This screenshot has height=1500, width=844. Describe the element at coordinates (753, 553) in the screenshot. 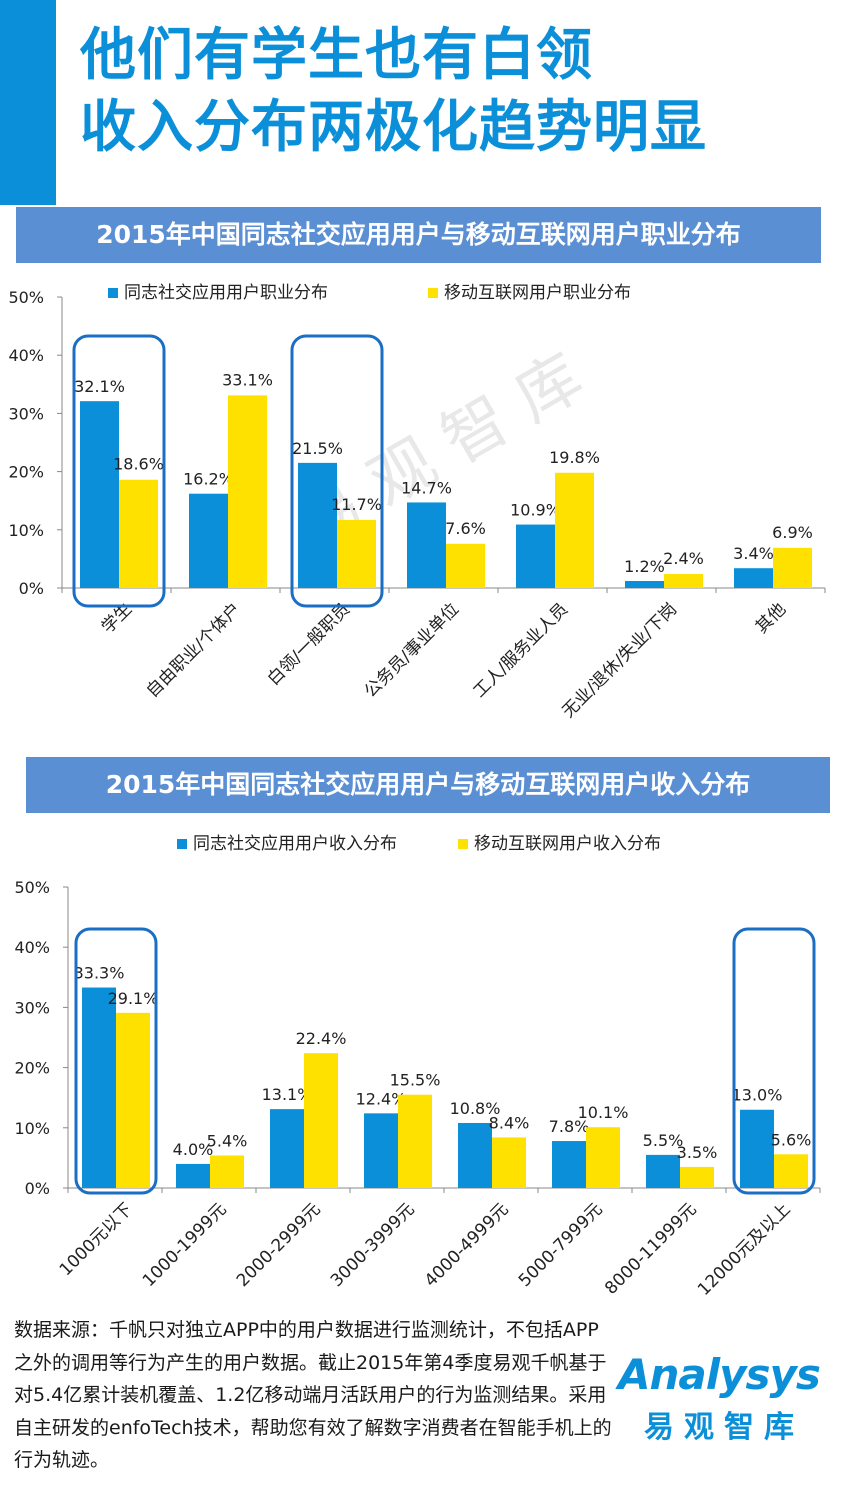

I see `data-label: 3.4%` at that location.